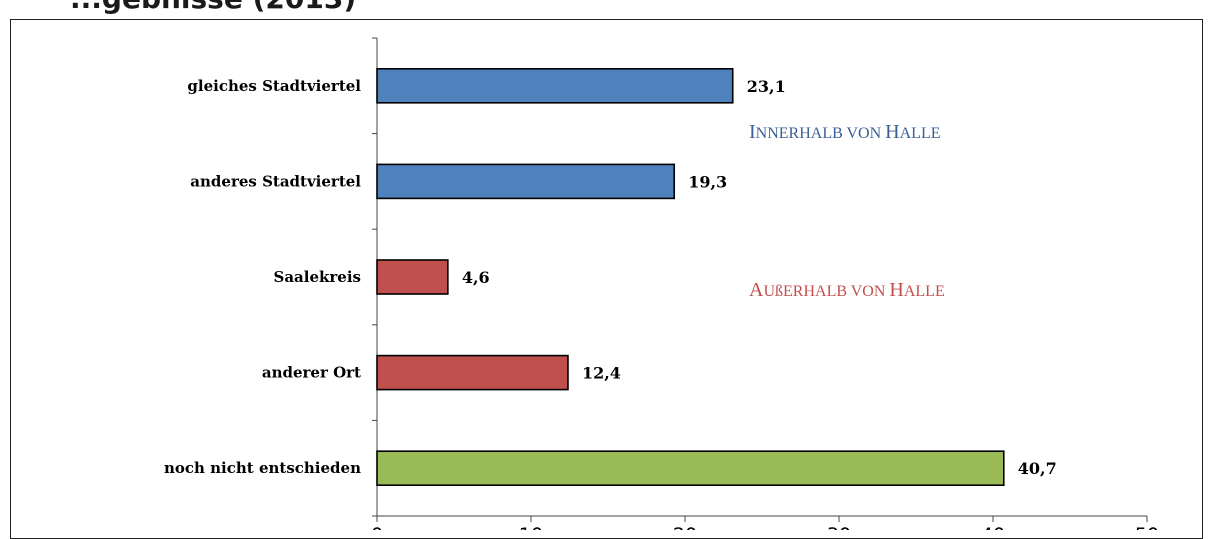 This screenshot has height=539, width=1214. I want to click on bar-gleiches-stadtviertel, so click(555, 86).